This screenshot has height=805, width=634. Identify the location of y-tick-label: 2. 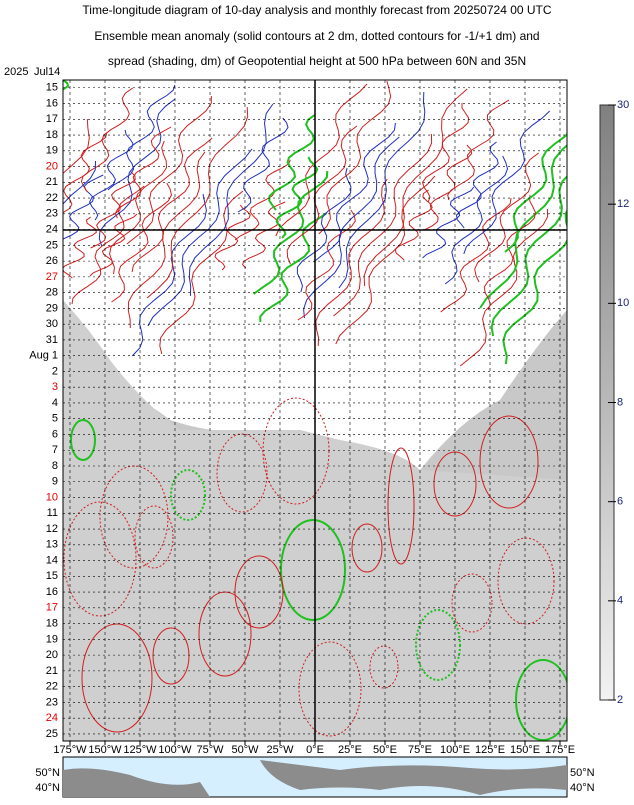
(55, 371).